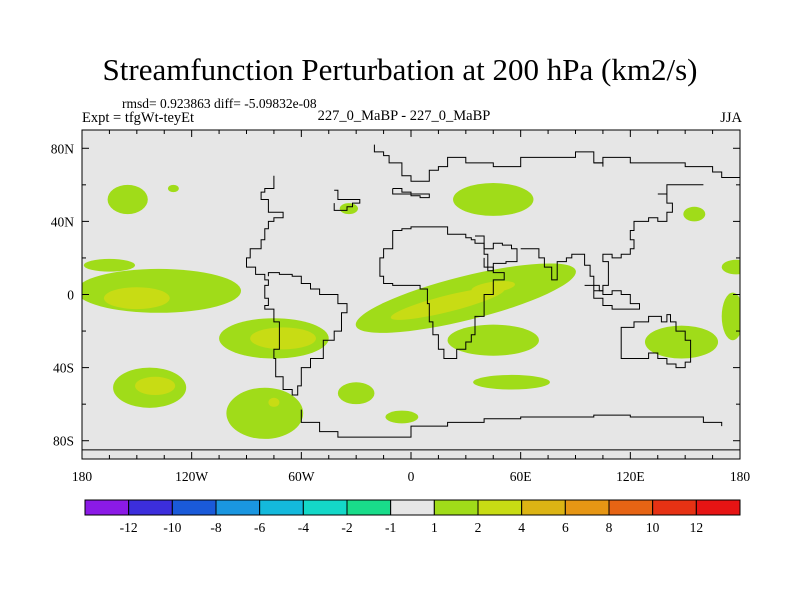  What do you see at coordinates (521, 476) in the screenshot?
I see `x-tick-label: 60E` at bounding box center [521, 476].